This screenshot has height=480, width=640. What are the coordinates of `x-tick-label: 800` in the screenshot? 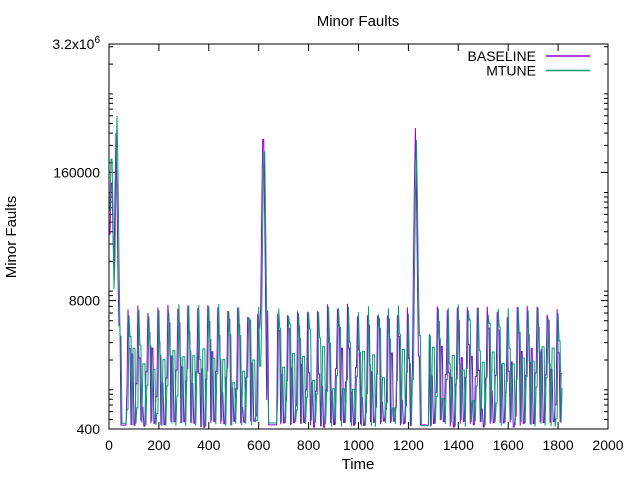 It's located at (309, 445).